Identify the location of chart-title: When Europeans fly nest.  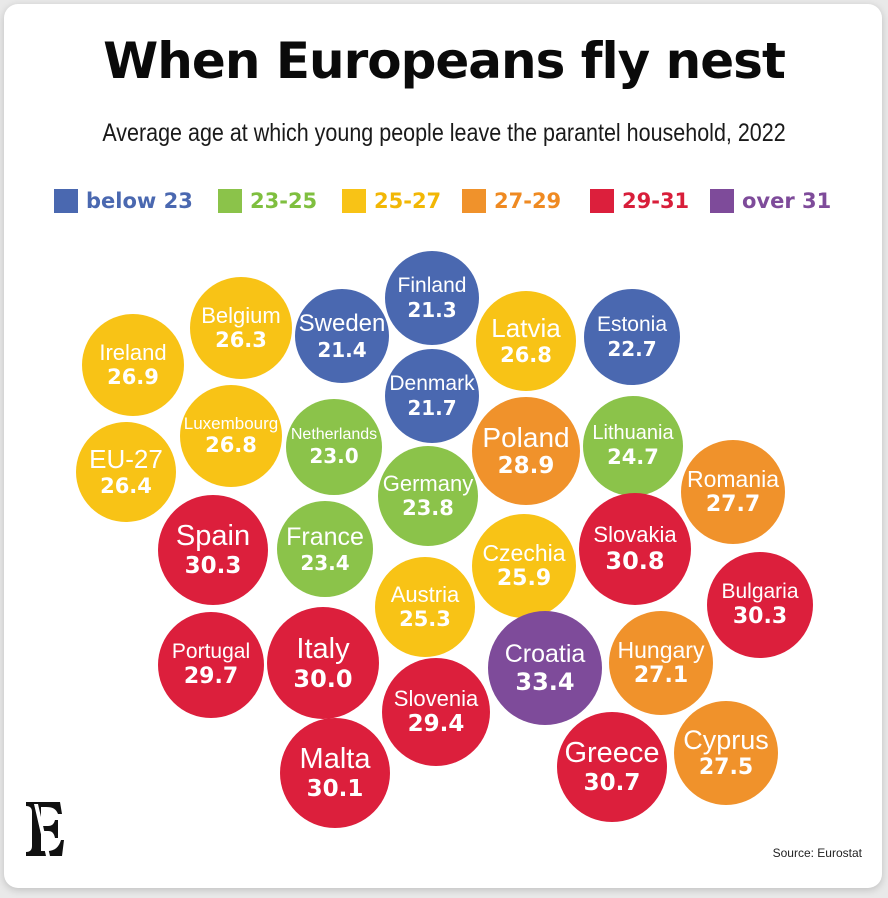
(444, 61).